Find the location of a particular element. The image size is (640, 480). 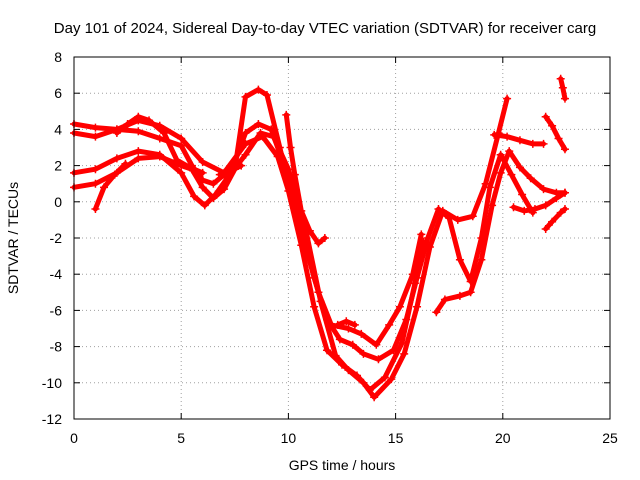

x-axis-label: GPS time / hours is located at coordinates (342, 465).